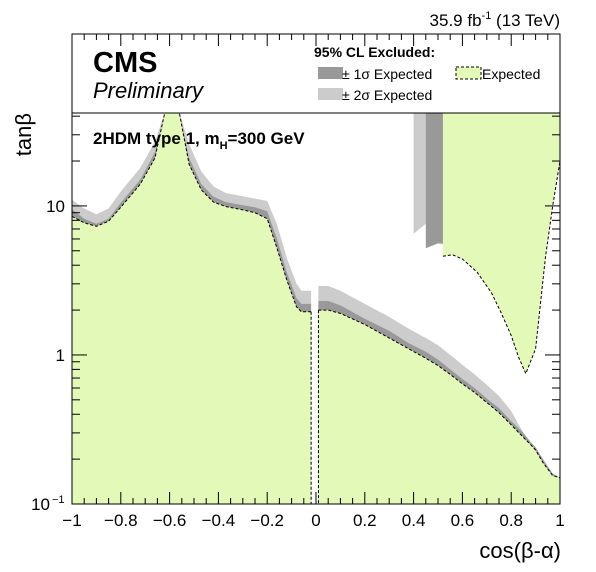  What do you see at coordinates (58, 500) in the screenshot?
I see `y-tick-exponent: −1` at bounding box center [58, 500].